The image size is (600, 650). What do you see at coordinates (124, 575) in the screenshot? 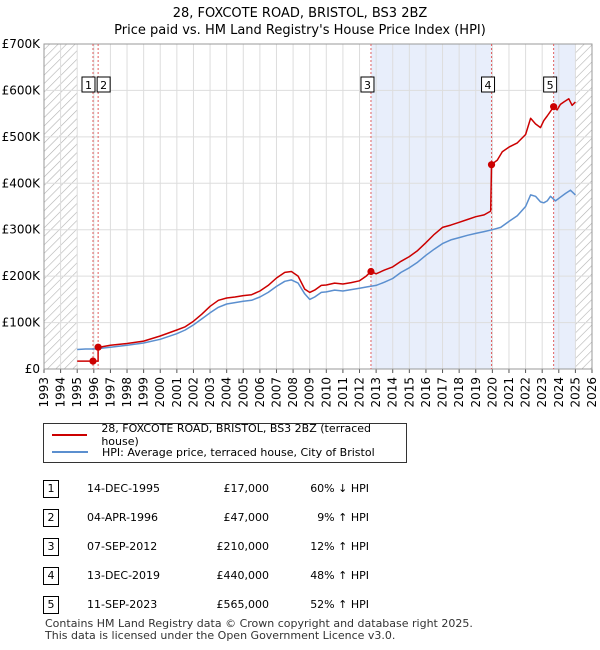
I see `sale-date: 13-DEC-2019` at bounding box center [124, 575].